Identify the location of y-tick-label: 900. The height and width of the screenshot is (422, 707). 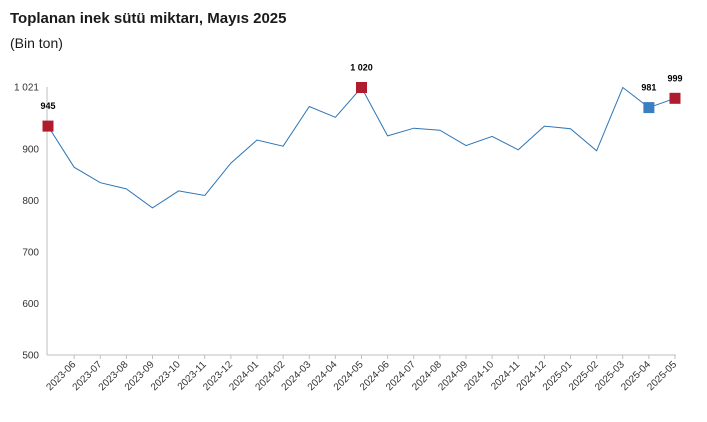
(30, 150).